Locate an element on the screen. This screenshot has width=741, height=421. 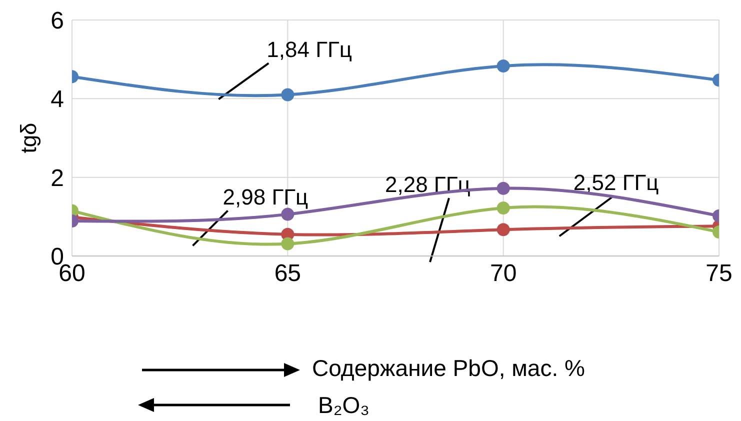
y-tick-label: 2 is located at coordinates (57, 178).